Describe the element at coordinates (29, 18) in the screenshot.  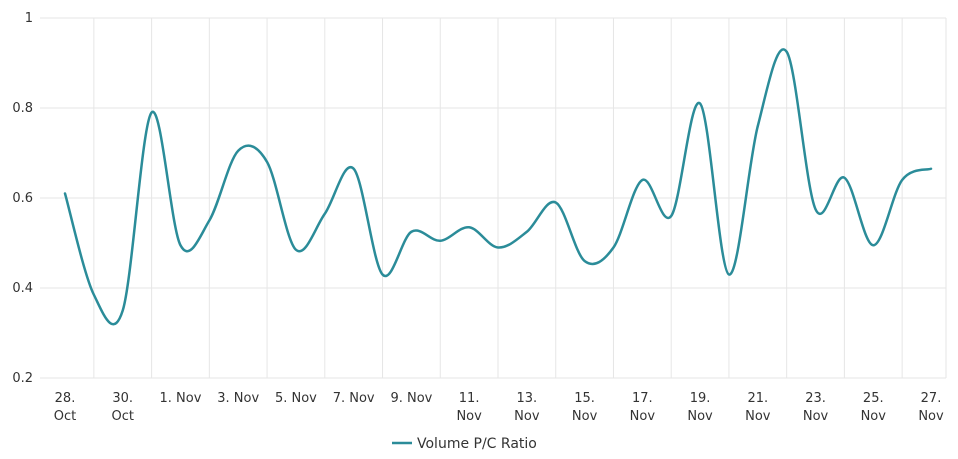
I see `y-tick-label: 1` at that location.